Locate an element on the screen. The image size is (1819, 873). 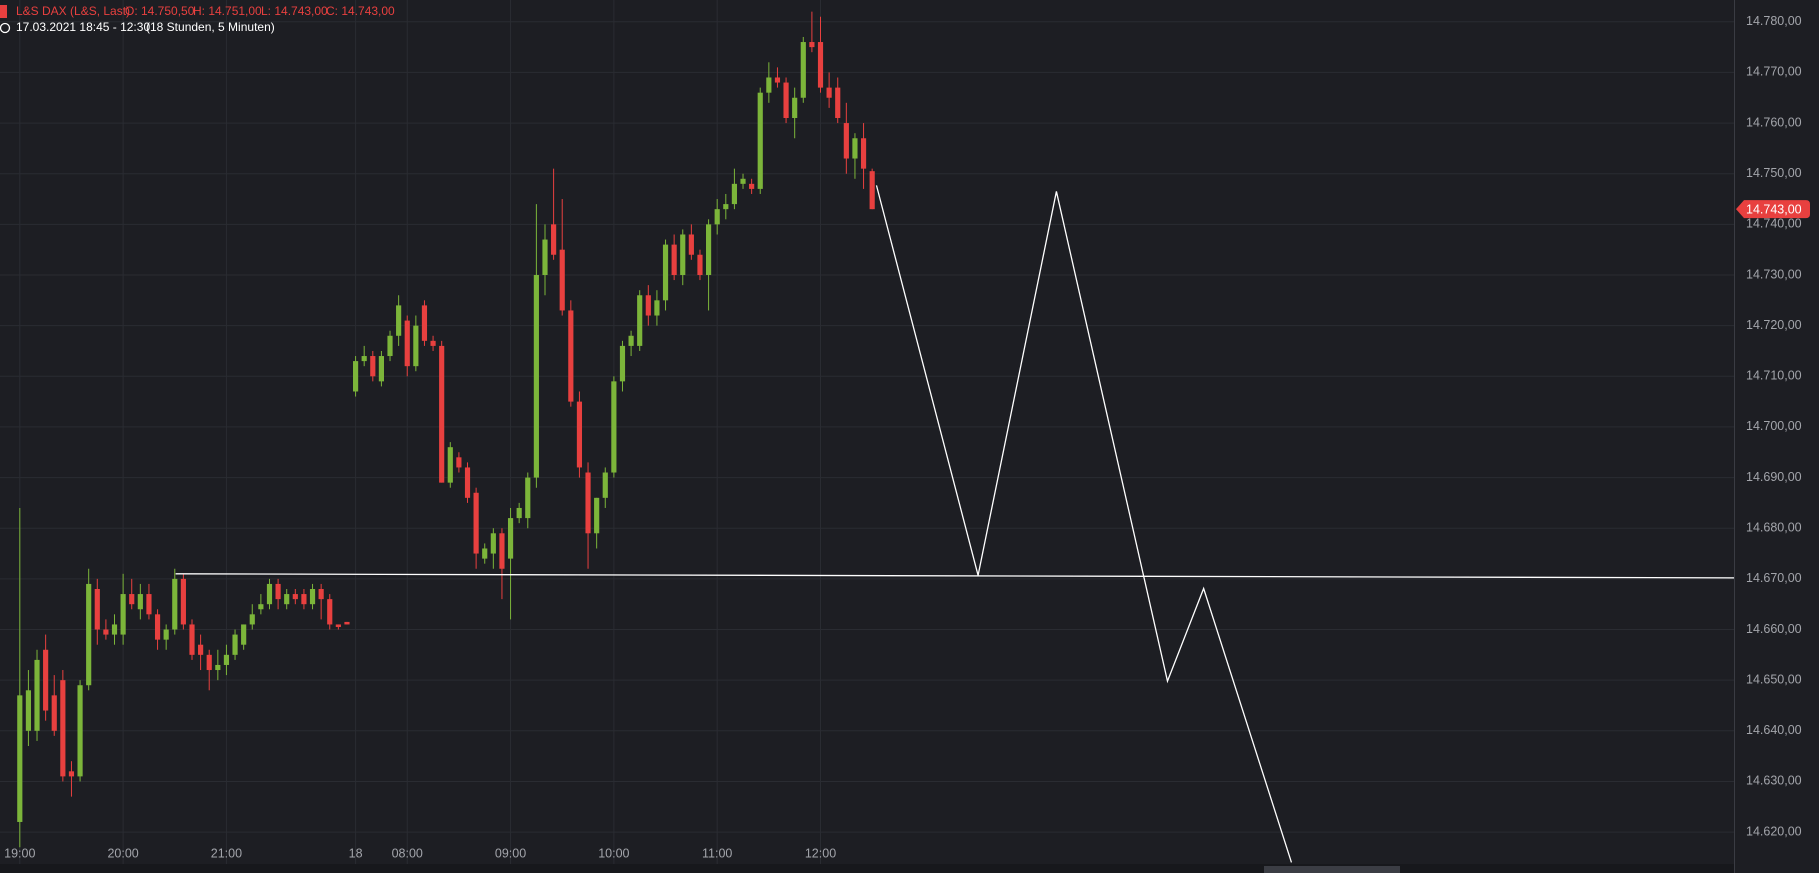
y-tick-label: 14.660,00 is located at coordinates (1774, 629).